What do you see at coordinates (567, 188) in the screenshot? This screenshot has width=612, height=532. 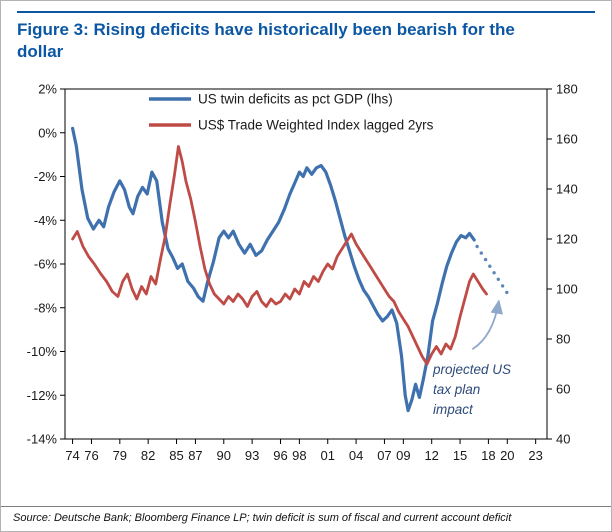 I see `svg-text: 140` at bounding box center [567, 188].